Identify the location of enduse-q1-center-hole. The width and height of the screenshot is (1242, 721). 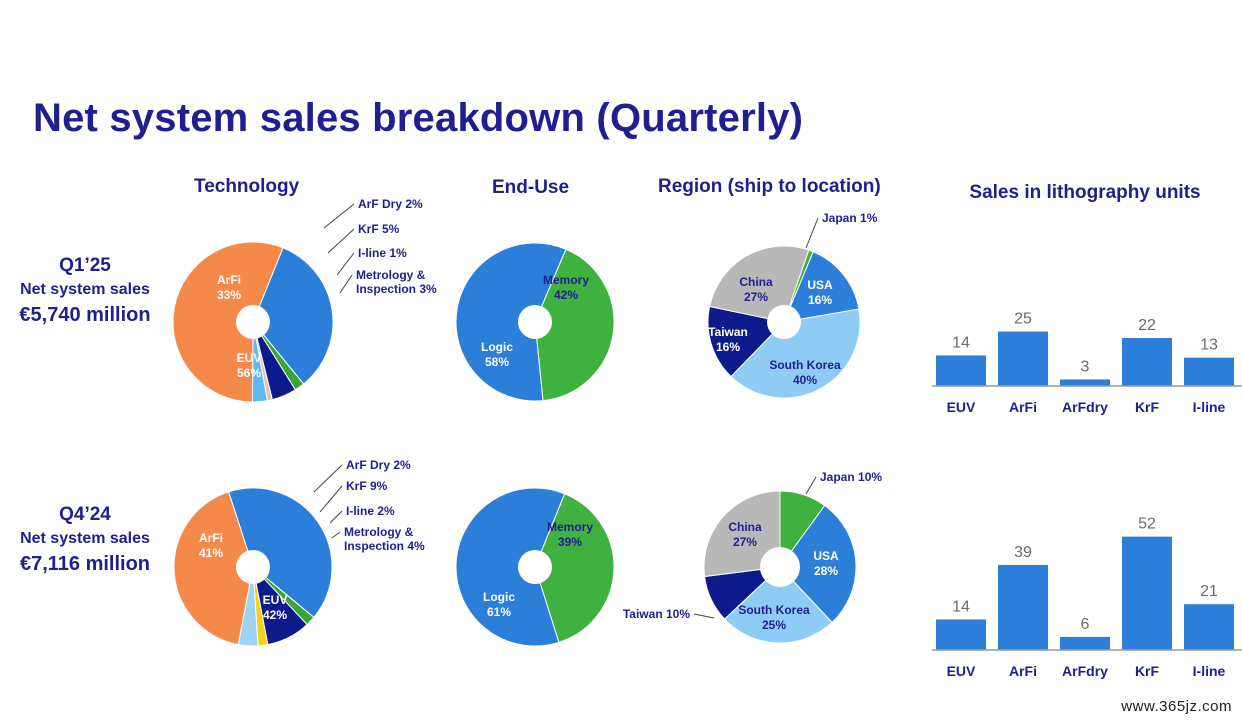
(535, 322).